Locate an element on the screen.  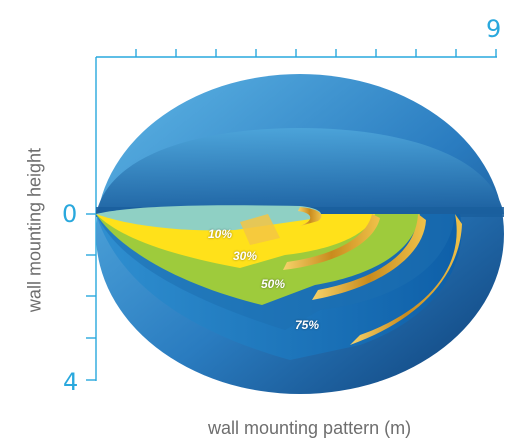
x-axis-label: wall mounting pattern (m) is located at coordinates (310, 428).